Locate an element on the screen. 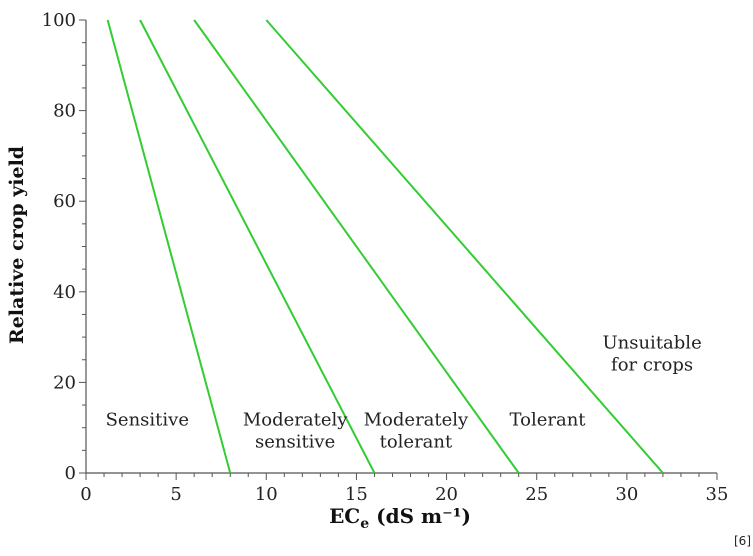  citation: [6] is located at coordinates (742, 541).